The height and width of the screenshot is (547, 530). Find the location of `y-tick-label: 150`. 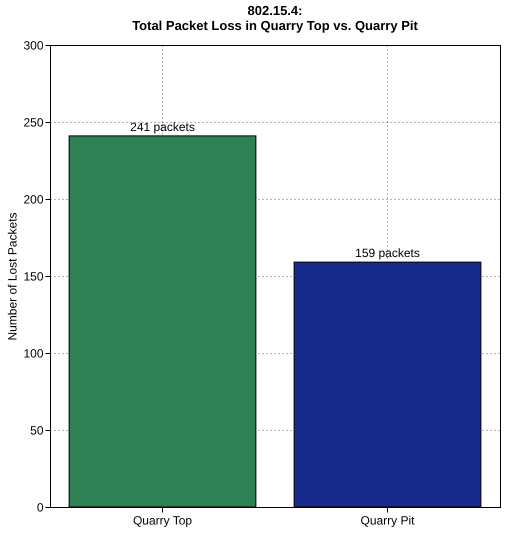

y-tick-label: 150 is located at coordinates (33, 277).